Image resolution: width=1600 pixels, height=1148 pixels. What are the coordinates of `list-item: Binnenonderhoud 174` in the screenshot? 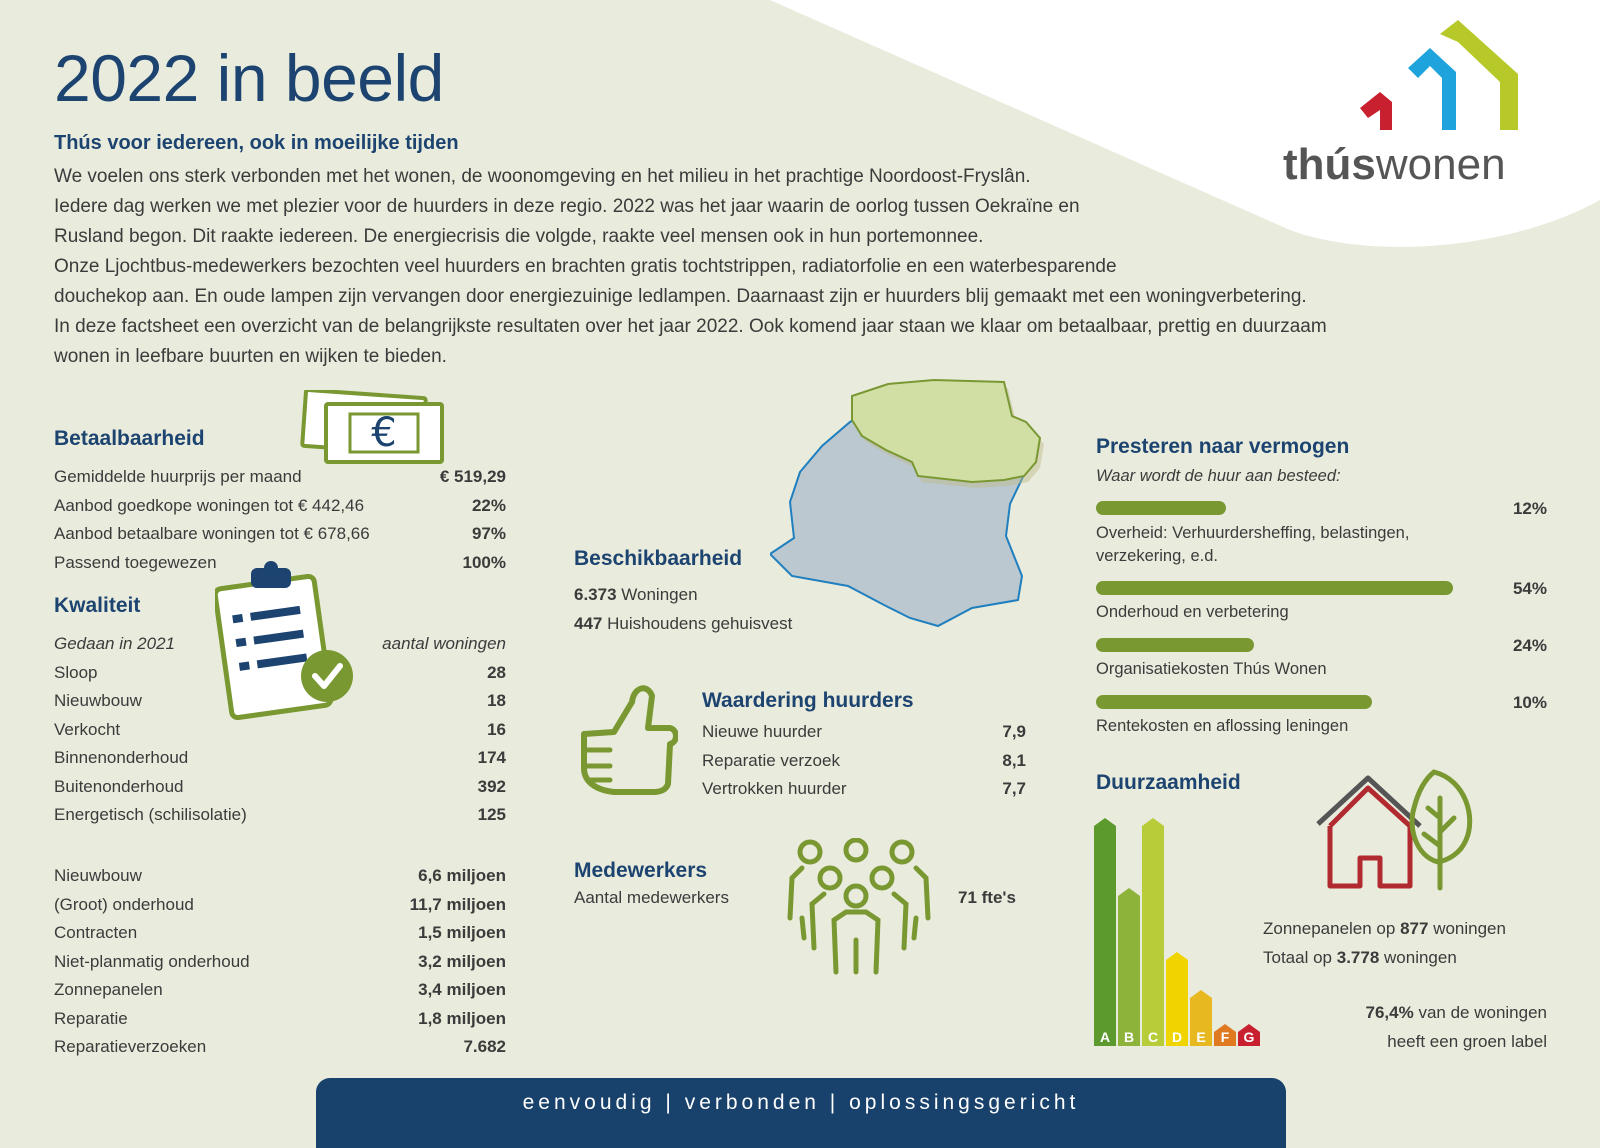 It's located at (280, 758).